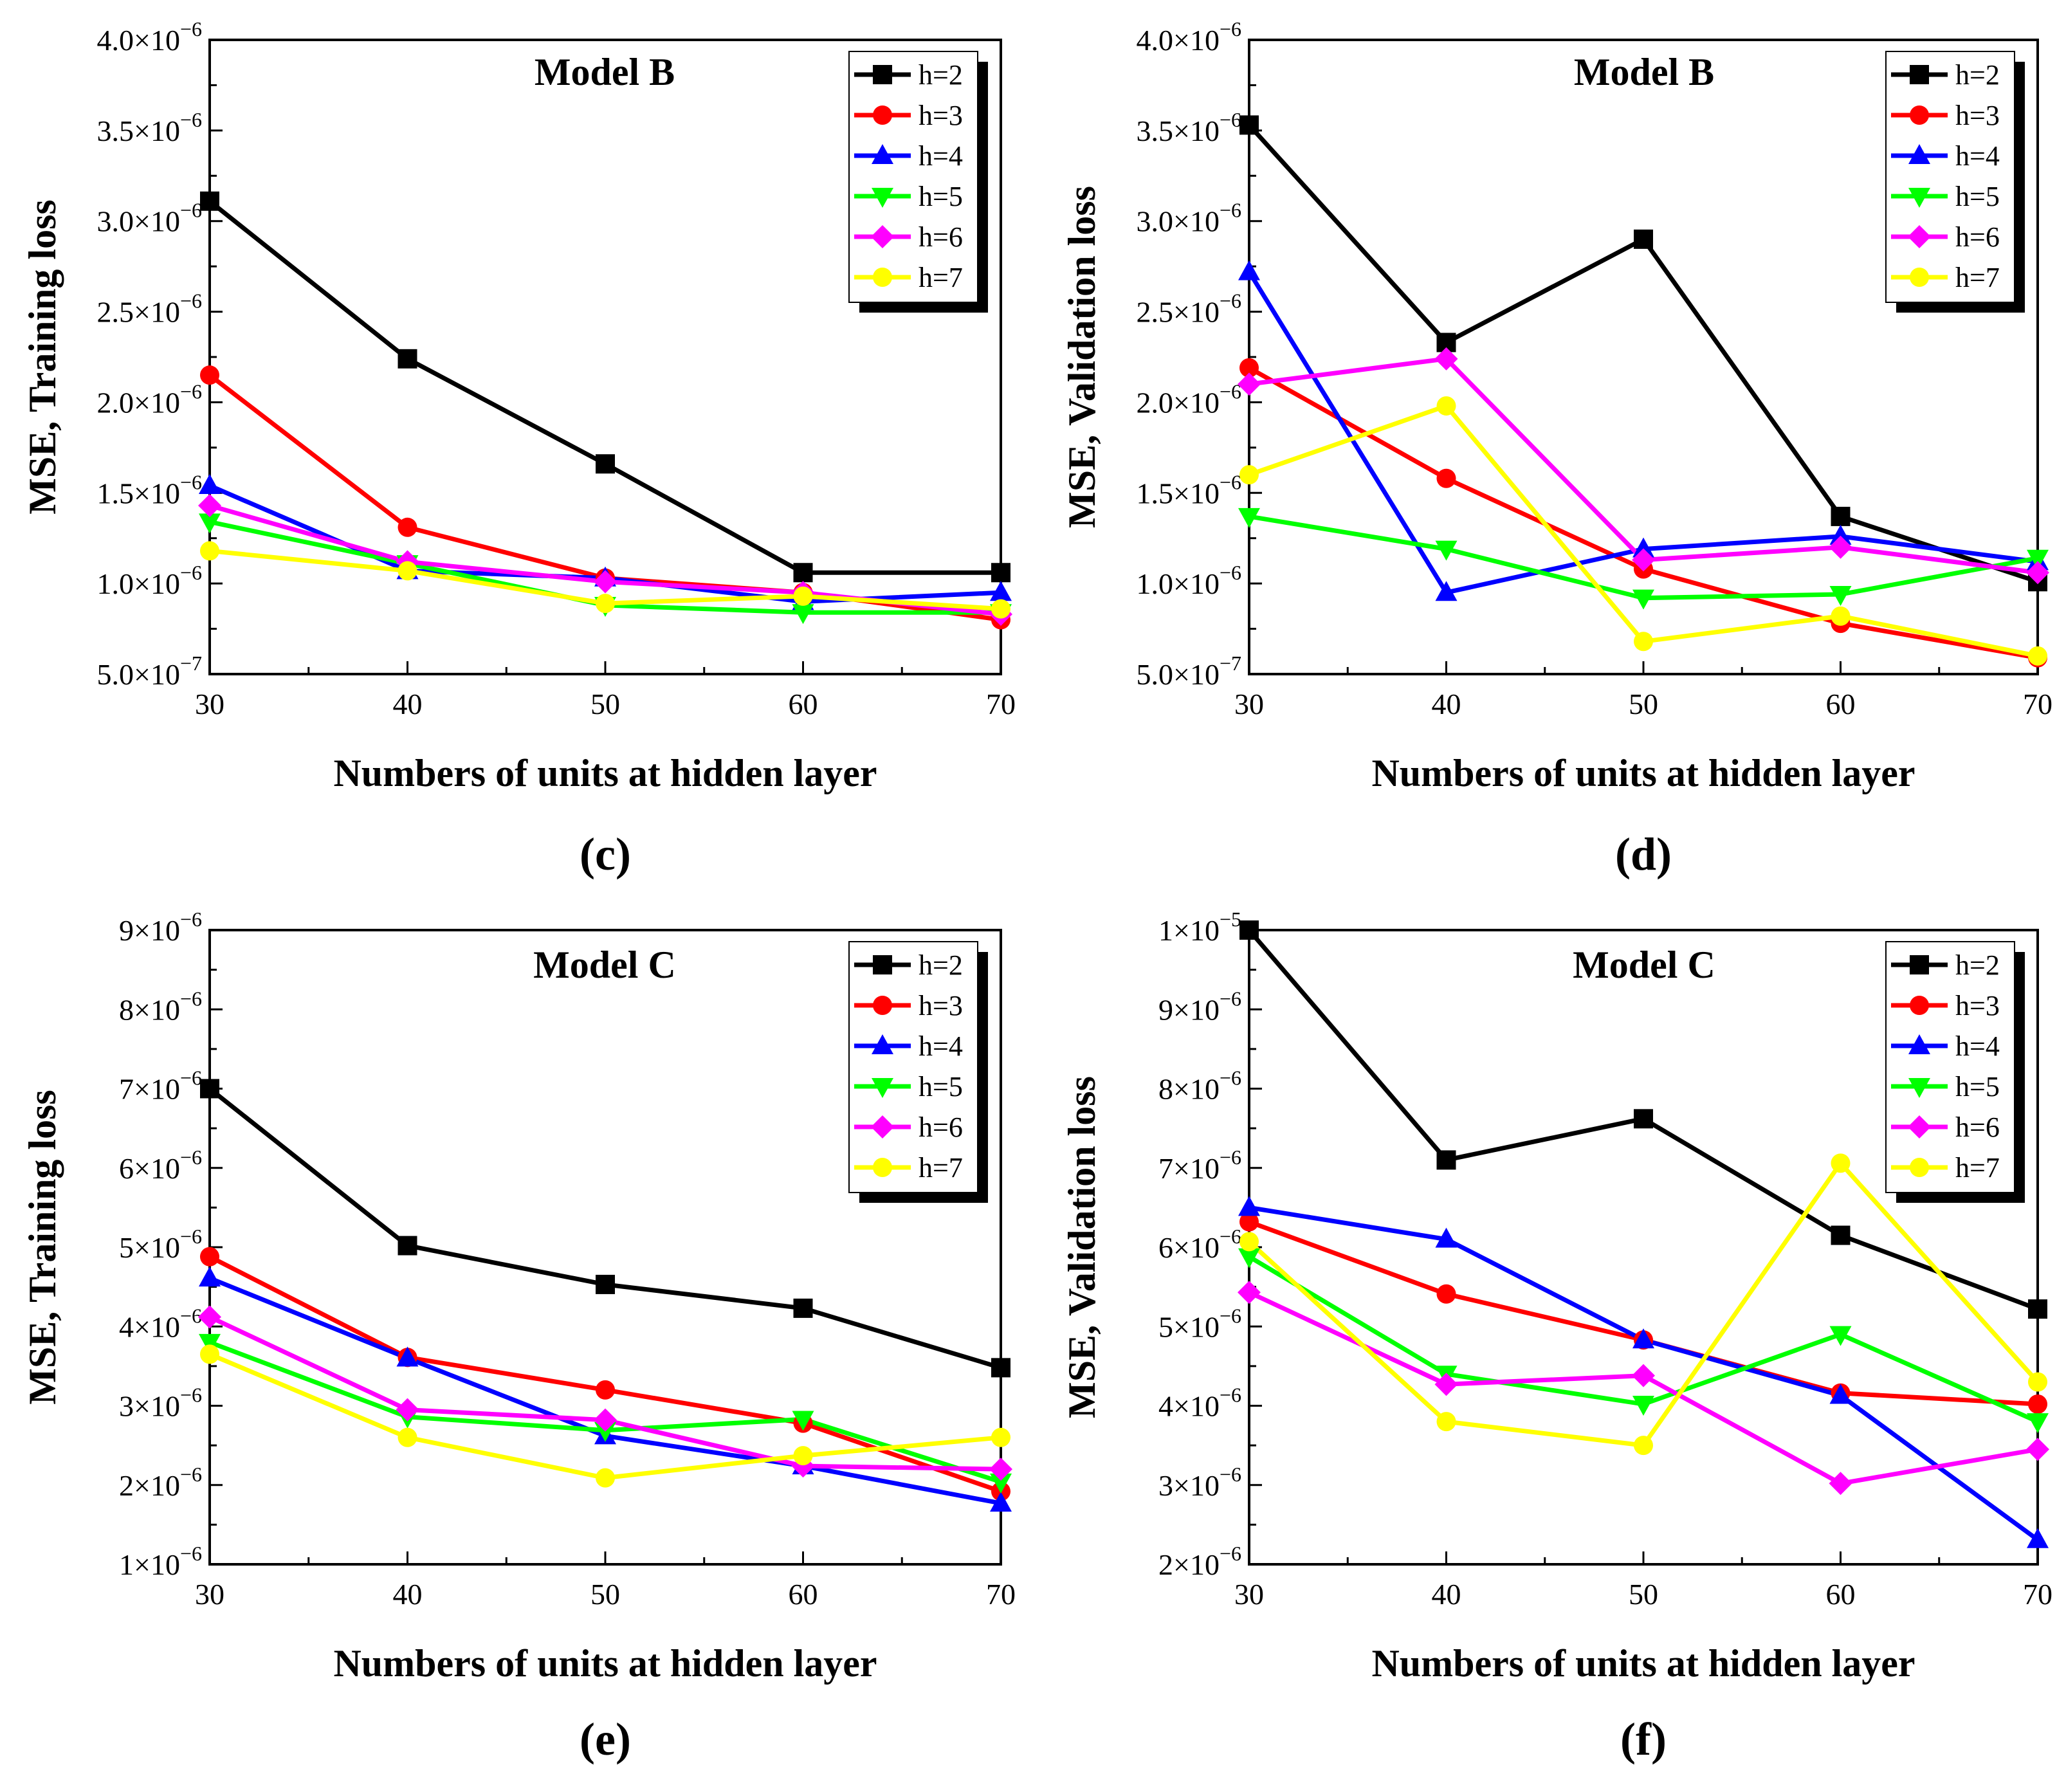 The width and height of the screenshot is (2066, 1792). What do you see at coordinates (1199, 1006) in the screenshot?
I see `y-tick-label: 9×10⁻⁶` at bounding box center [1199, 1006].